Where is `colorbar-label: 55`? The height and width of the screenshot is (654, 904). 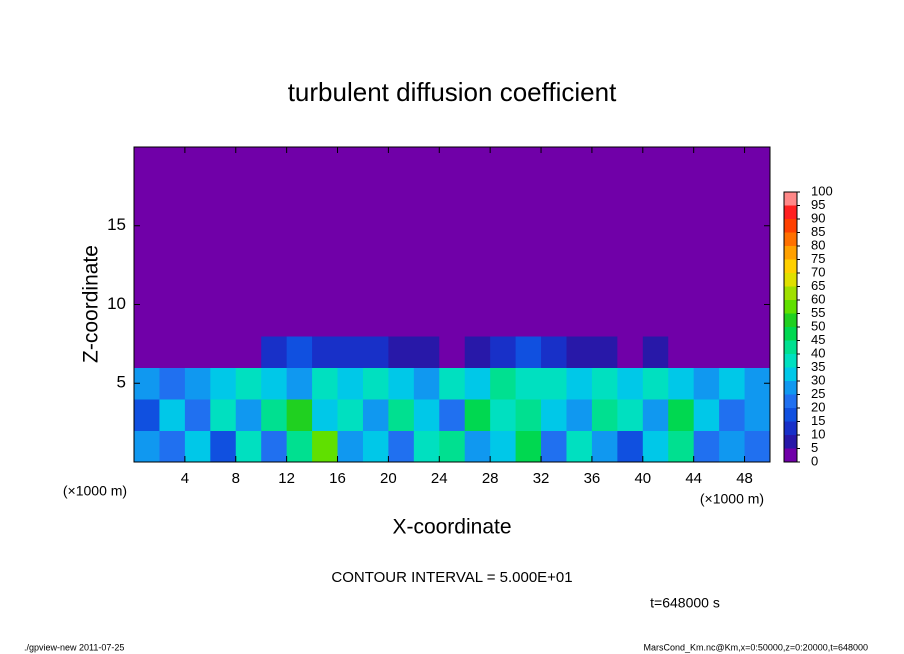
colorbar-label: 55 is located at coordinates (818, 312).